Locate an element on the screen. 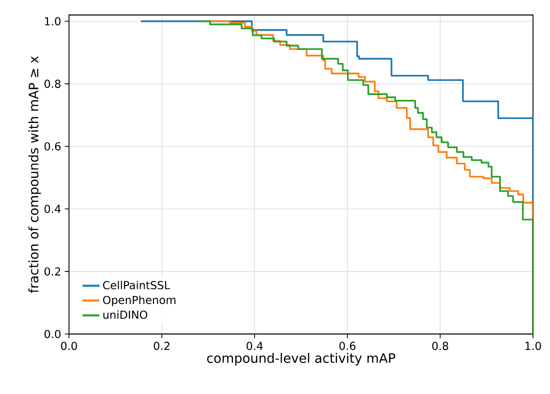 The width and height of the screenshot is (550, 394). y-tick-label: 0.4 is located at coordinates (52, 209).